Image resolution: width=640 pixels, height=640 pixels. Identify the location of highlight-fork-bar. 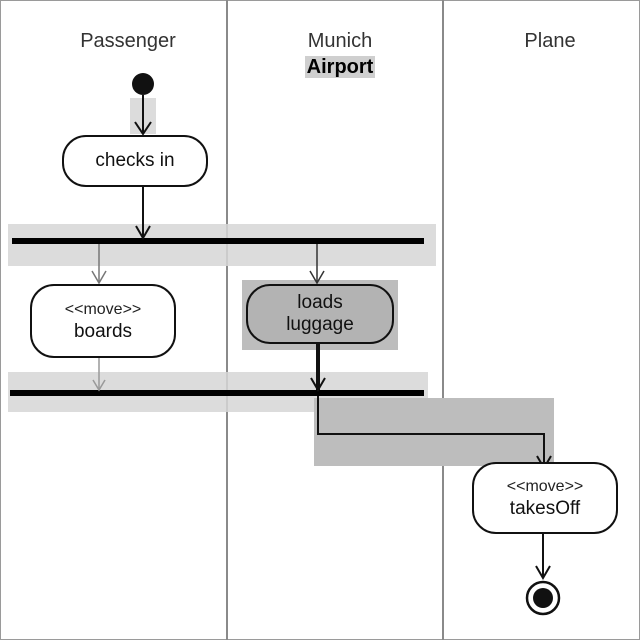
(222, 245).